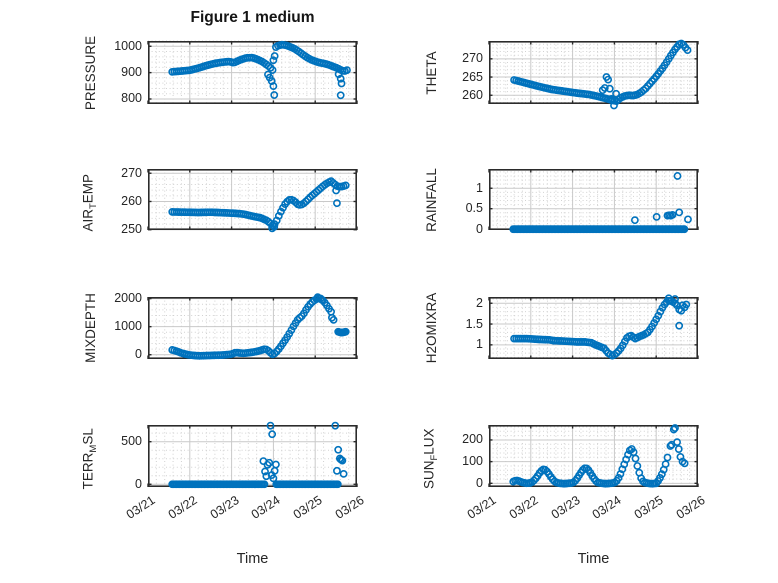 This screenshot has width=778, height=583. What do you see at coordinates (472, 461) in the screenshot?
I see `y-tick-label: 100` at bounding box center [472, 461].